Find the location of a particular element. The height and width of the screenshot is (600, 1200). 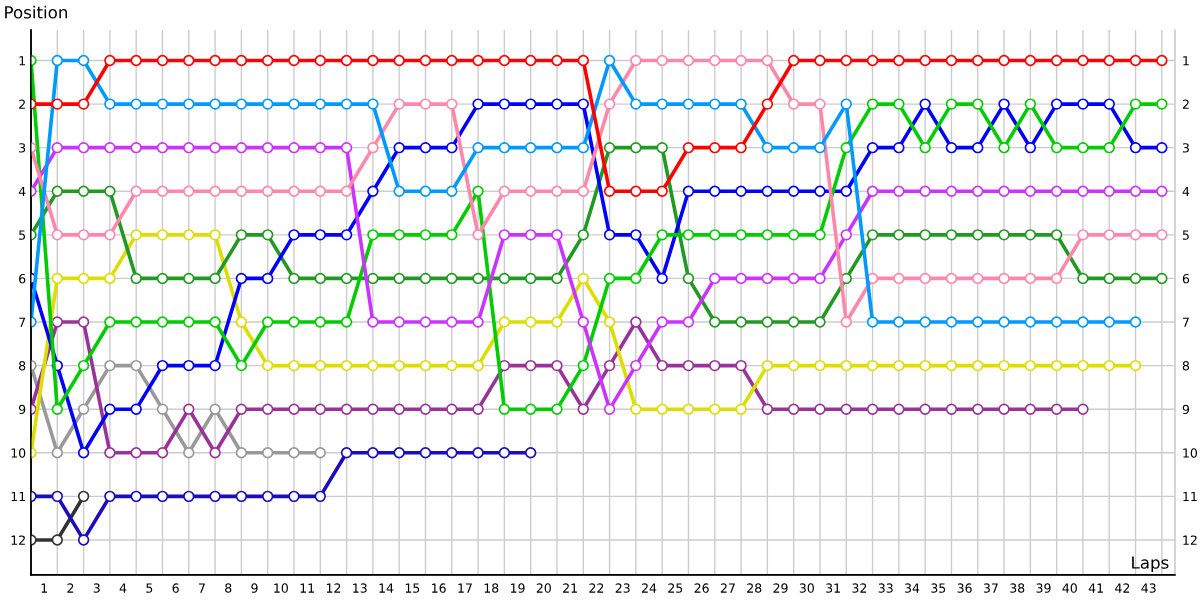

y2-tick-label: 3 is located at coordinates (1185, 148).